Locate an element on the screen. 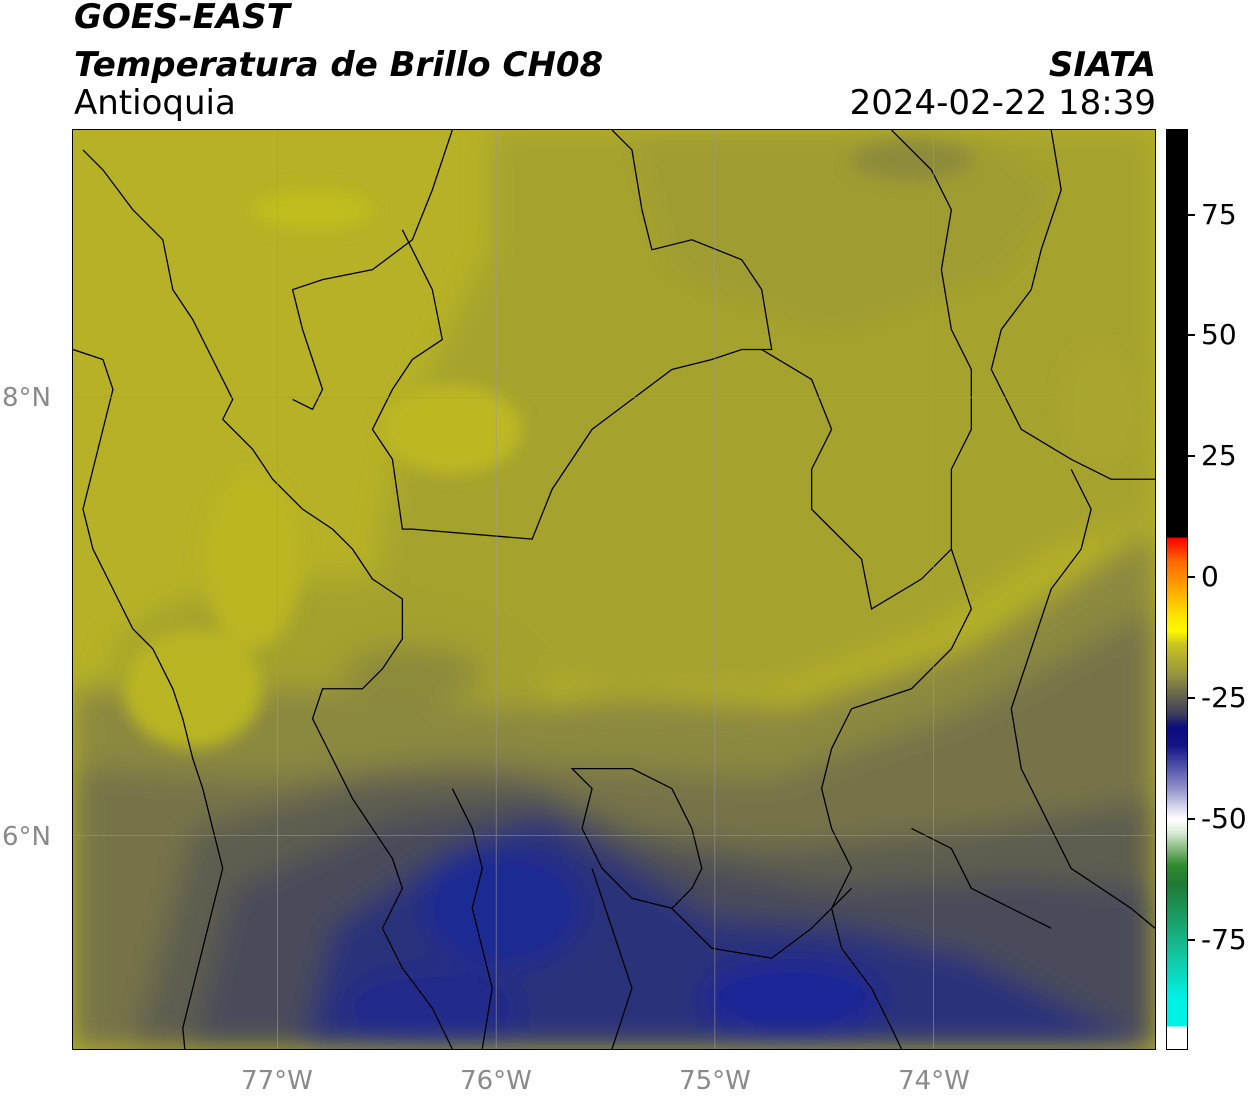  lon-label-75w: 75°W is located at coordinates (715, 1081).